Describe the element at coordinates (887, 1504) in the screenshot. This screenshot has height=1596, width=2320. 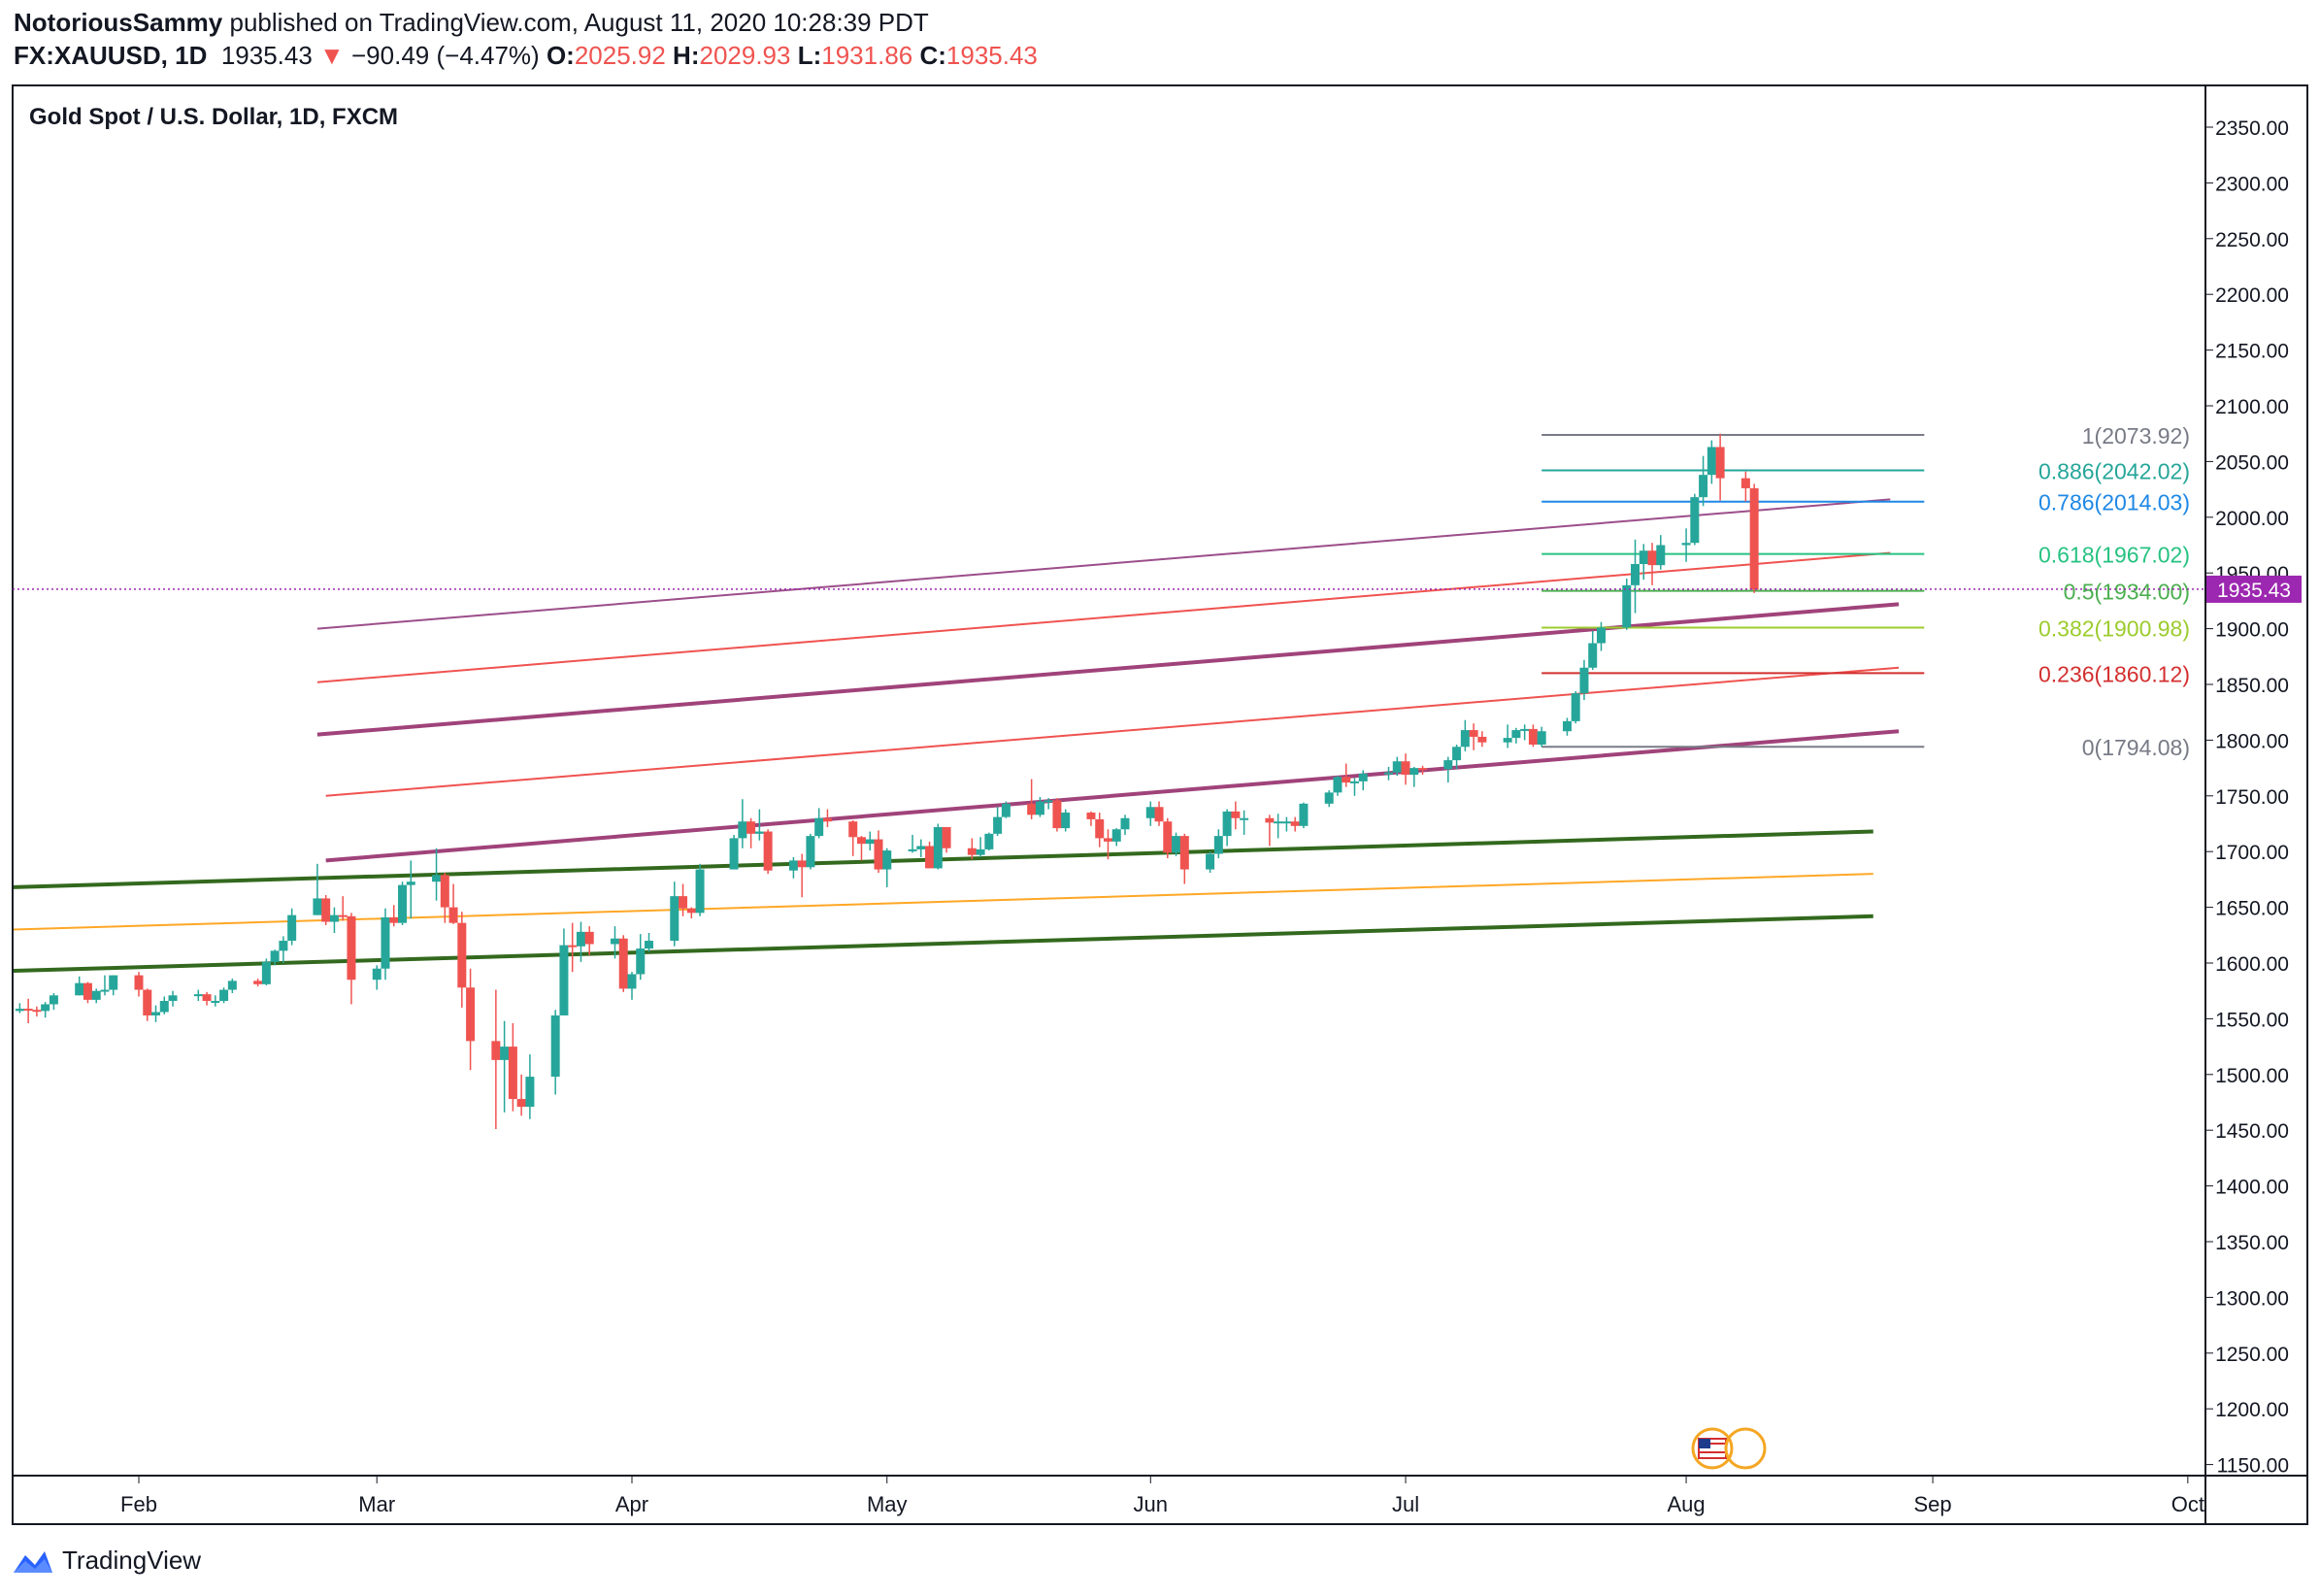
I see `time-tick-label: May` at that location.